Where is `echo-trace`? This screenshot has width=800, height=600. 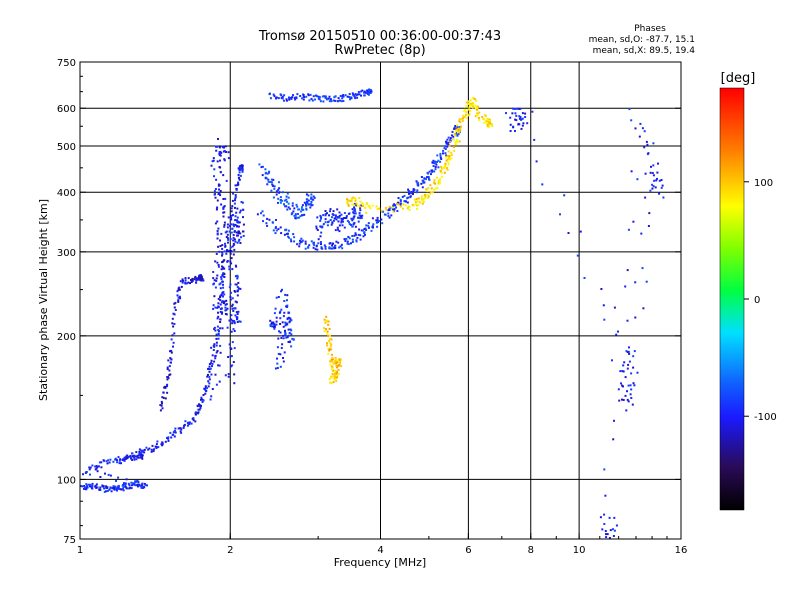 echo-trace is located at coordinates (333, 350).